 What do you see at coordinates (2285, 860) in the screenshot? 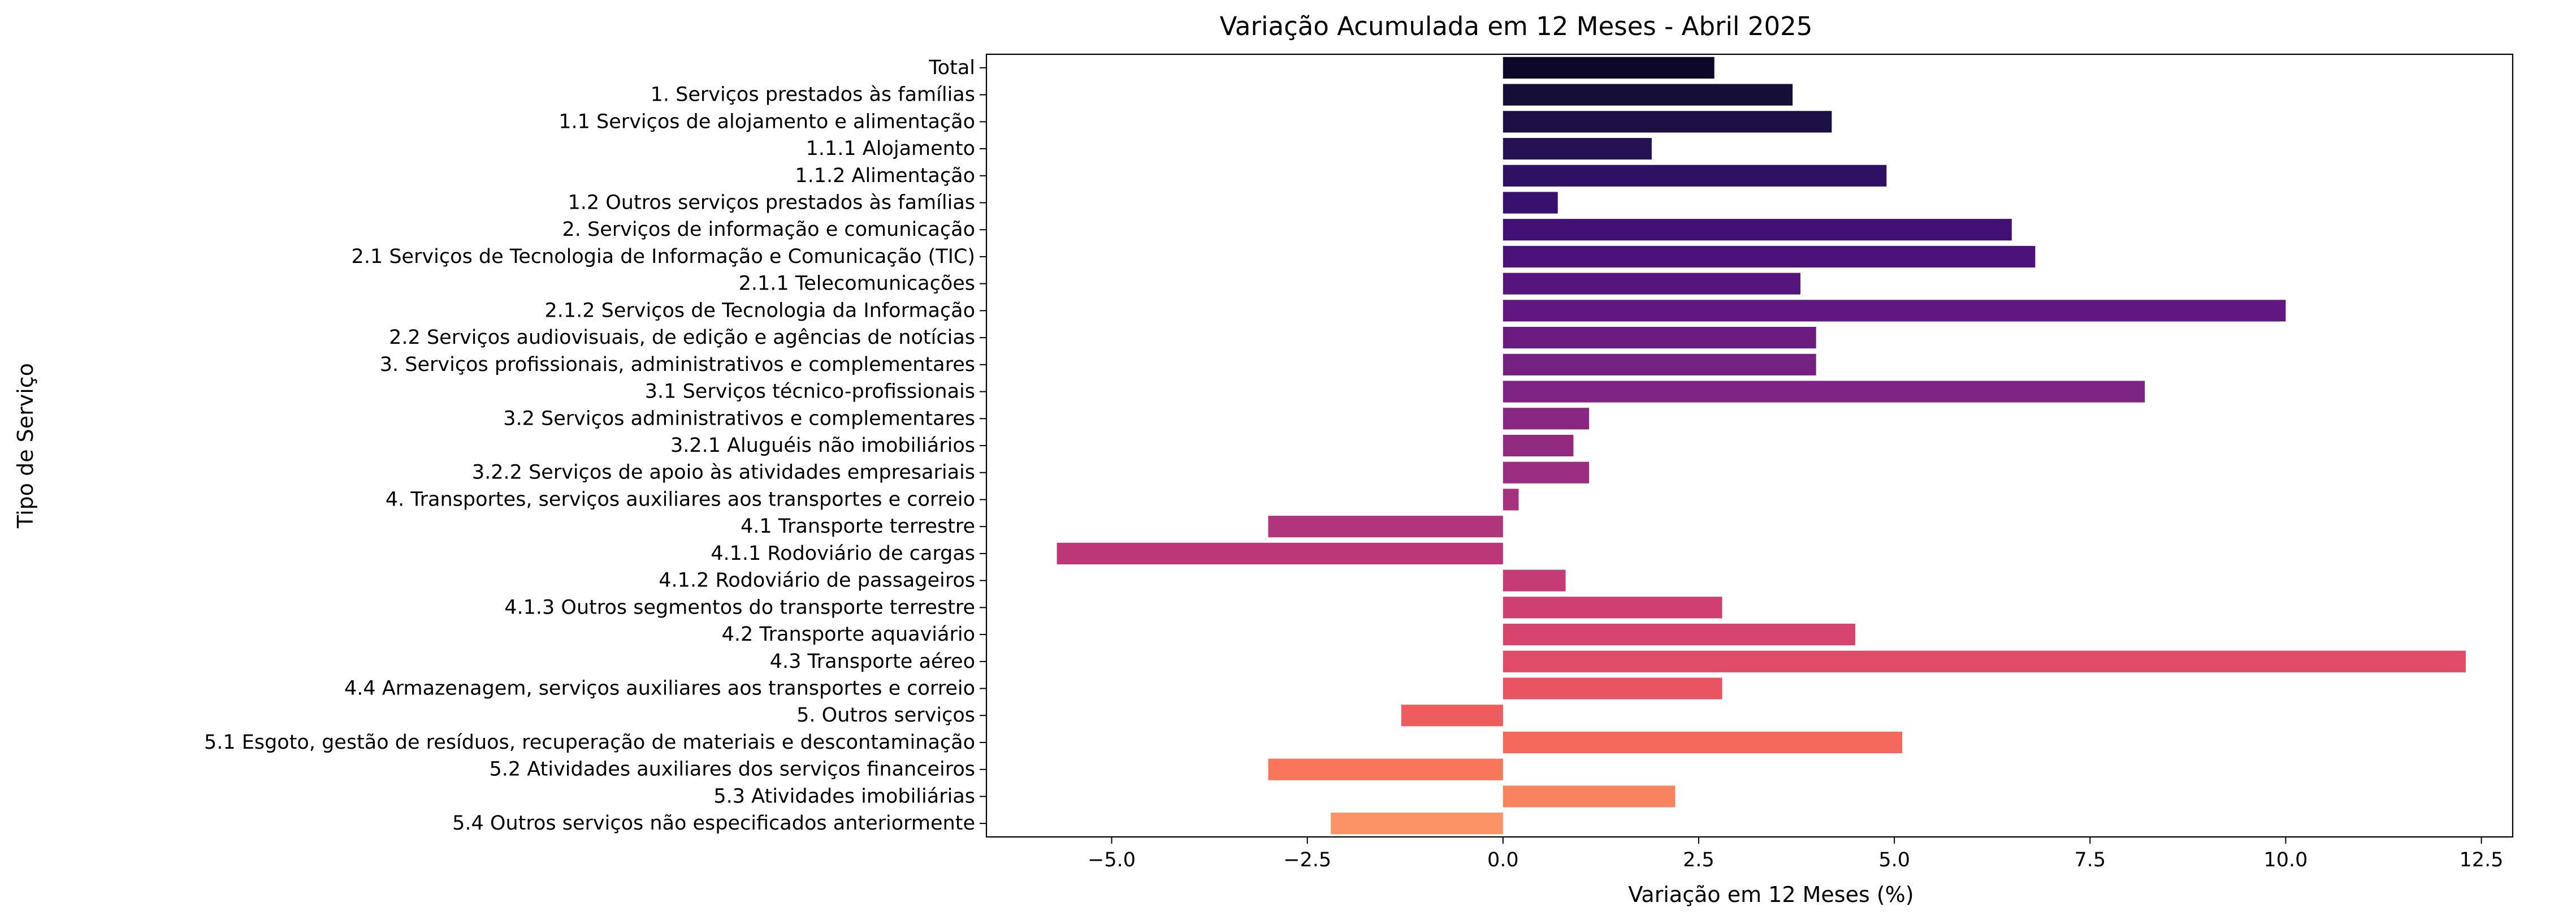
I see `x-tick-label: 10.0` at bounding box center [2285, 860].